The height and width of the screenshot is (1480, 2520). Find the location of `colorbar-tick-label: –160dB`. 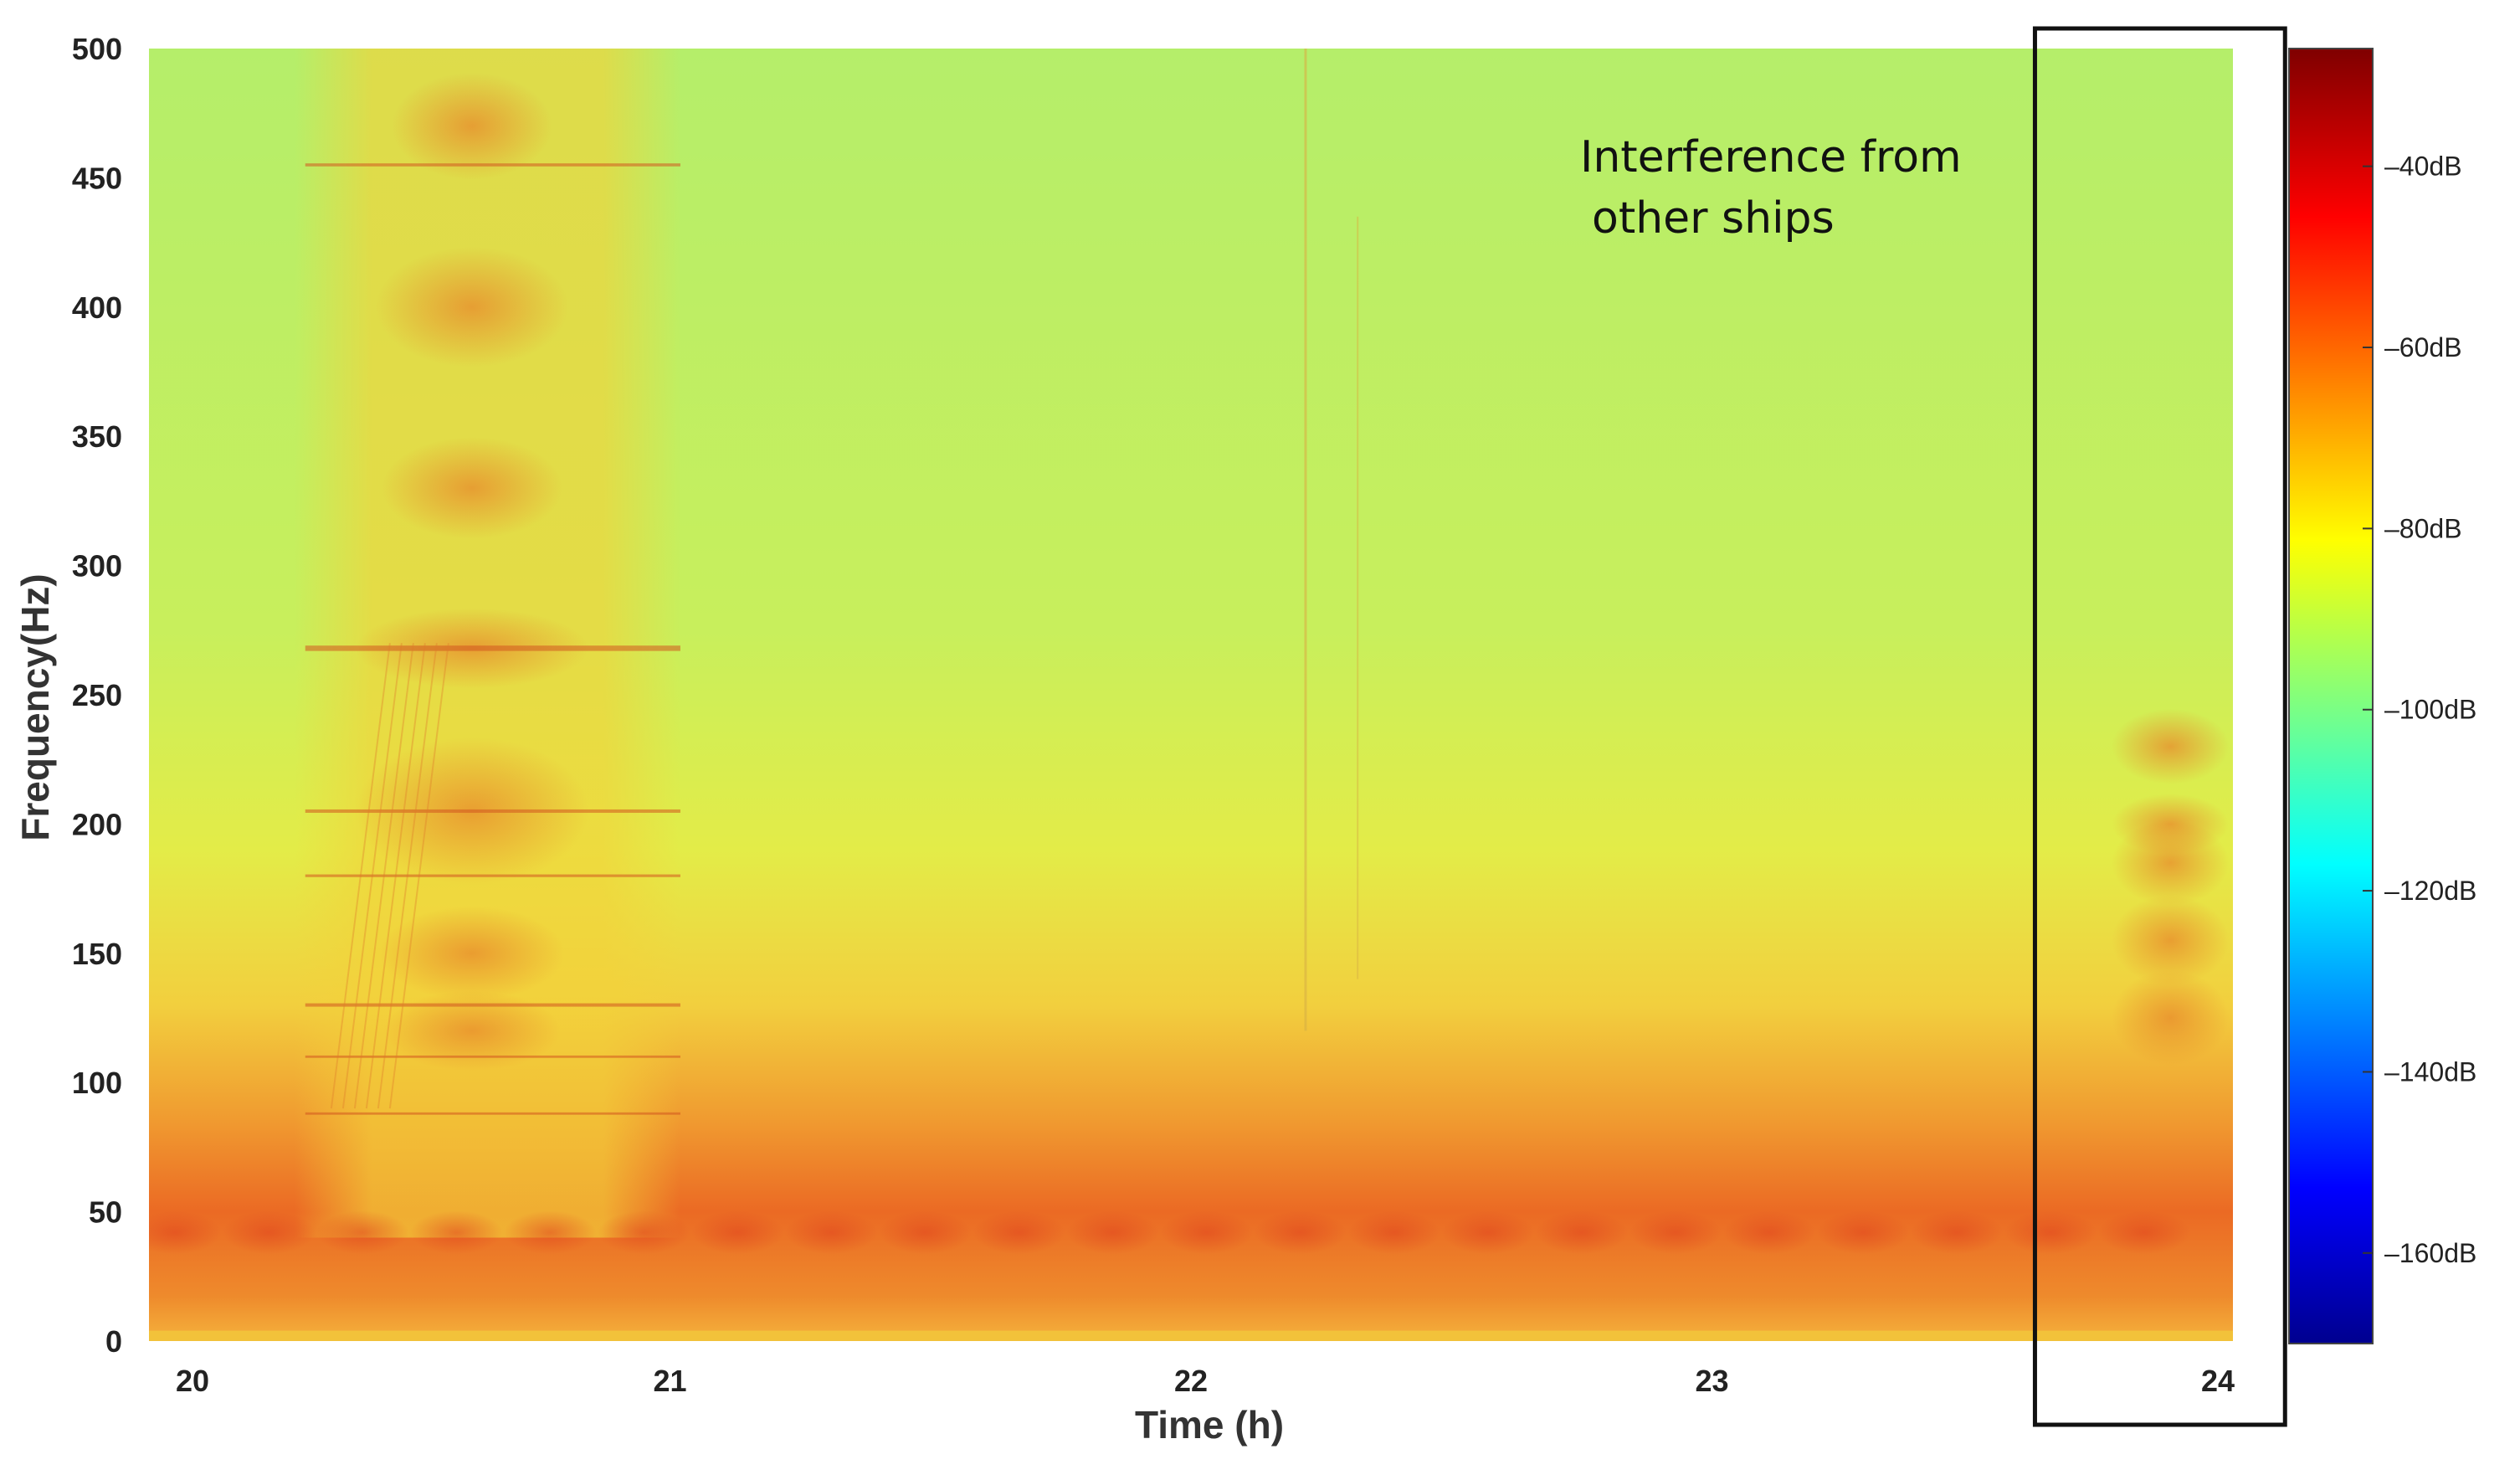

colorbar-tick-label: –160dB is located at coordinates (2430, 1253).